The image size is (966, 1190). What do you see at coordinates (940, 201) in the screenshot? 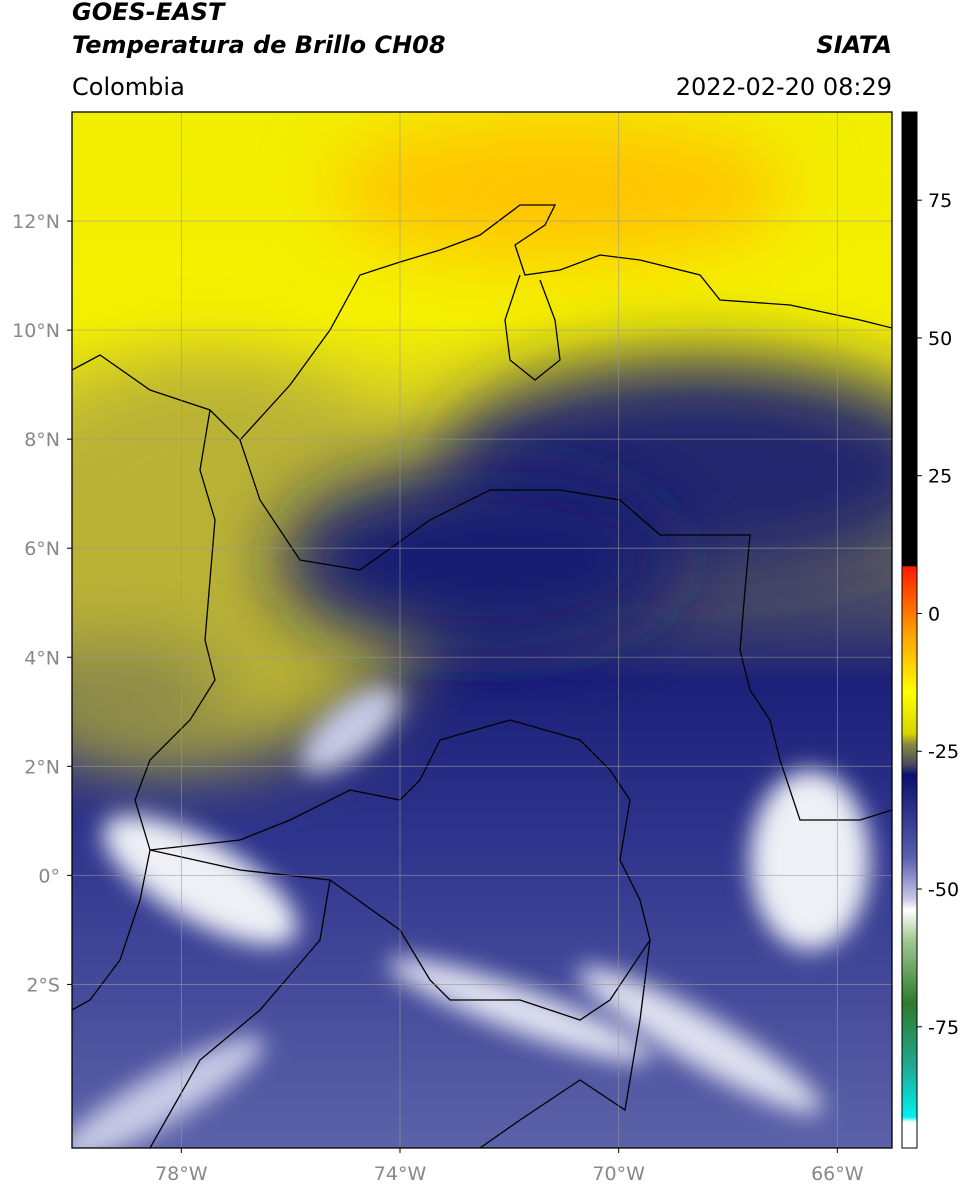
I see `colorbar-tick-label: 75` at bounding box center [940, 201].